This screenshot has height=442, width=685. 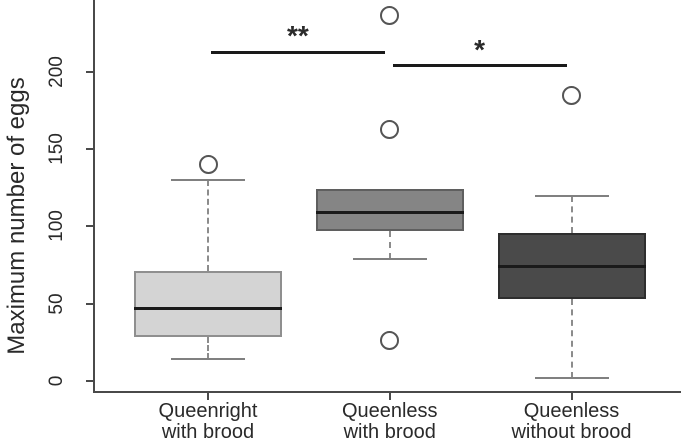 What do you see at coordinates (56, 303) in the screenshot?
I see `y-tick-label: 50` at bounding box center [56, 303].